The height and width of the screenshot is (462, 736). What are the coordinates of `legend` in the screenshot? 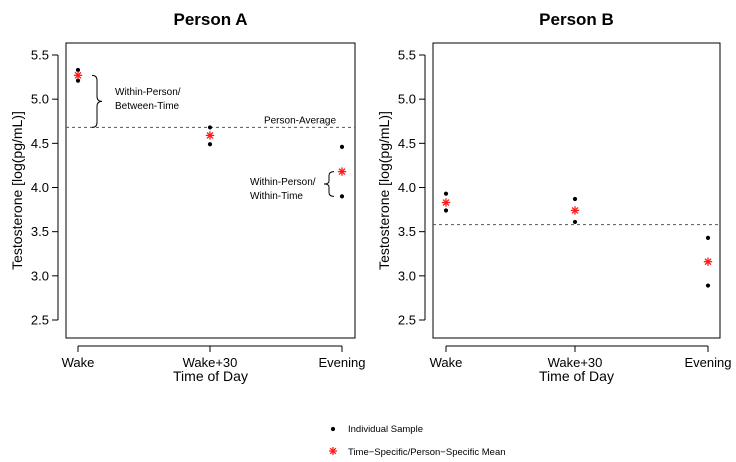 It's located at (333, 440).